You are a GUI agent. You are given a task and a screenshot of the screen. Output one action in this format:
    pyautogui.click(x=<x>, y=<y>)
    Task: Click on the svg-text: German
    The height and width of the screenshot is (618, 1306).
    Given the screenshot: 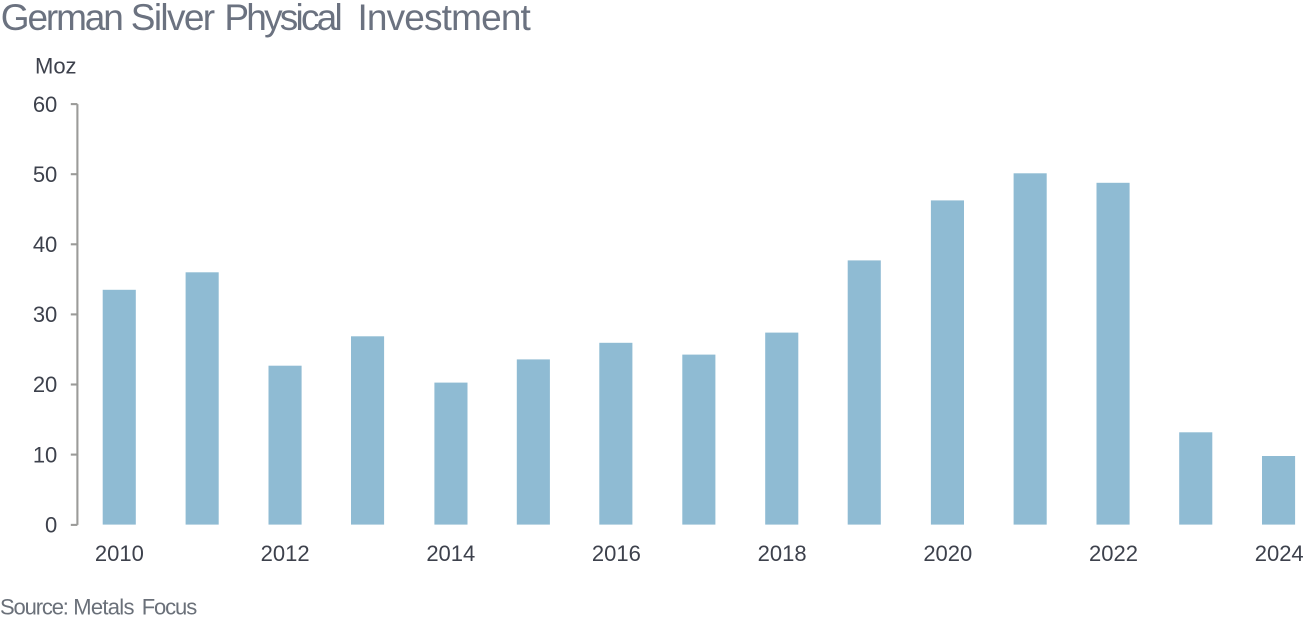 What is the action you would take?
    pyautogui.click(x=61, y=19)
    